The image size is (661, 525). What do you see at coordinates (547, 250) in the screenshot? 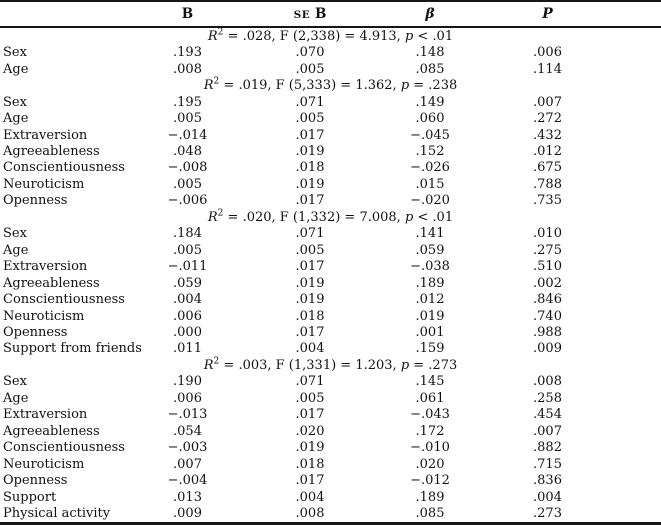
I see `value-p: .275` at bounding box center [547, 250].